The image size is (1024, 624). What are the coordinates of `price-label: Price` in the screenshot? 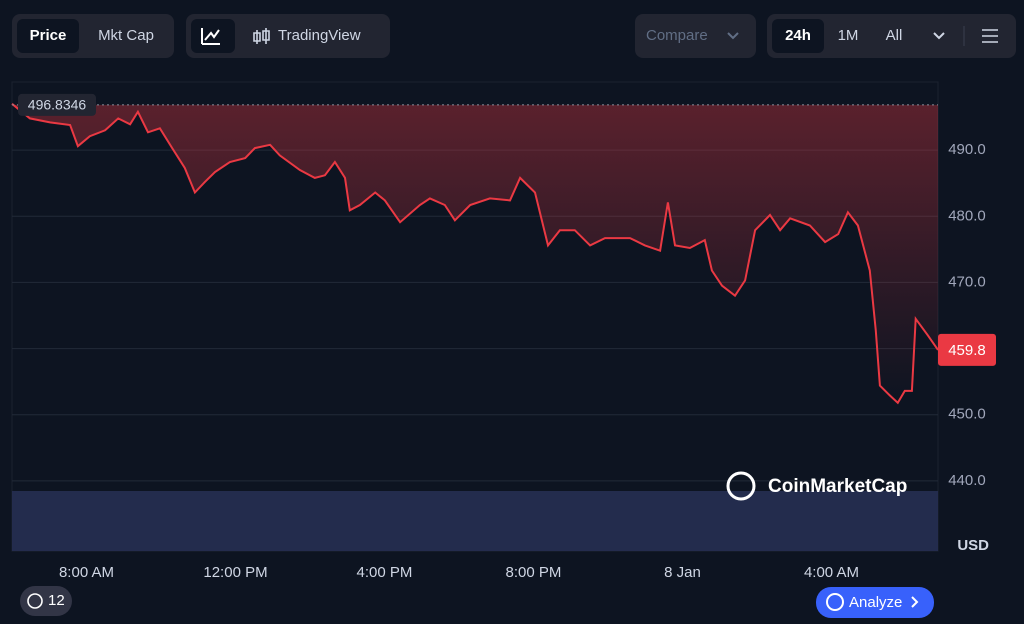 It's located at (48, 35).